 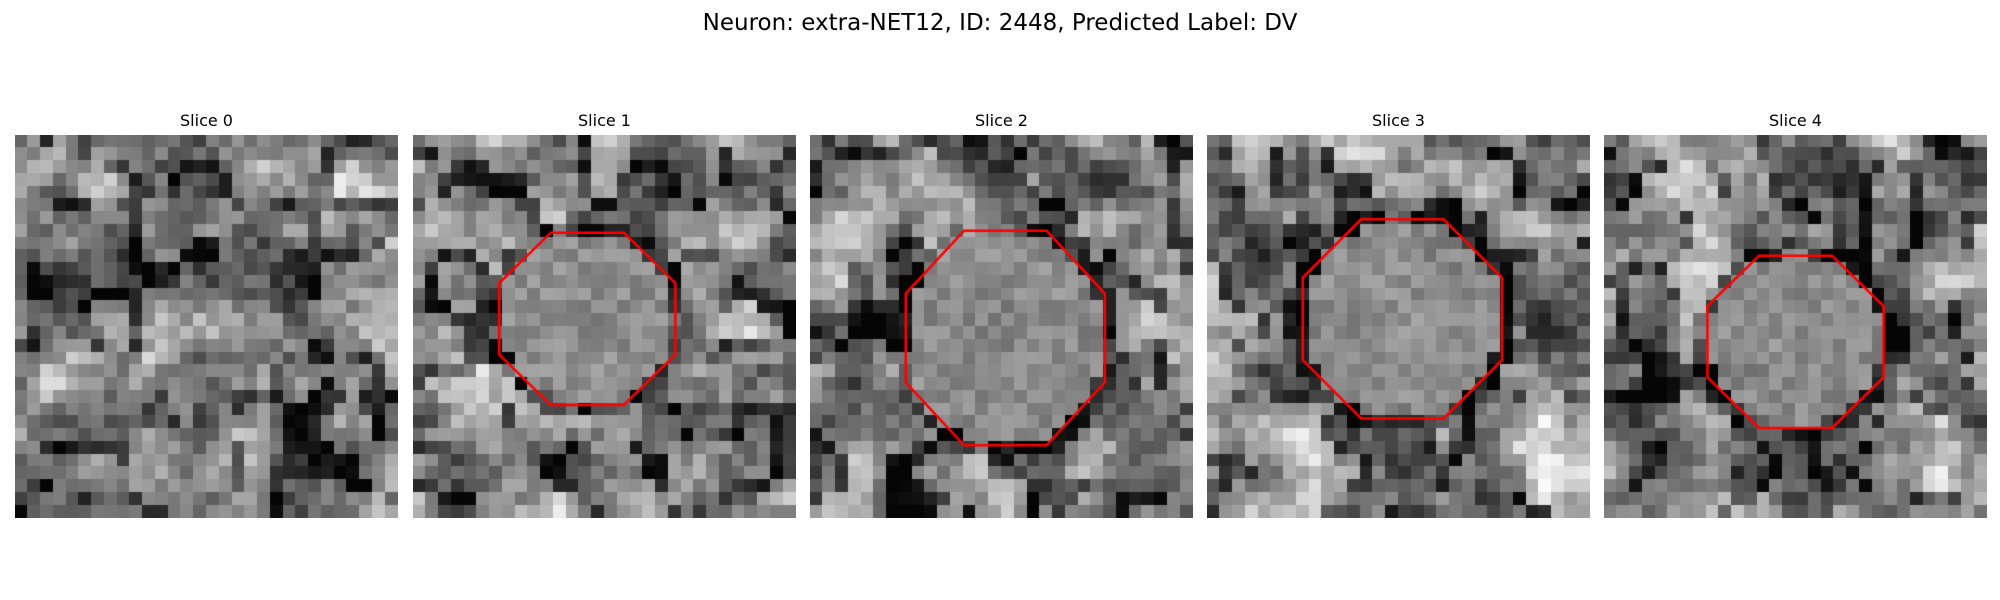 I want to click on slice-panel-1: Slice 1, so click(x=604, y=313).